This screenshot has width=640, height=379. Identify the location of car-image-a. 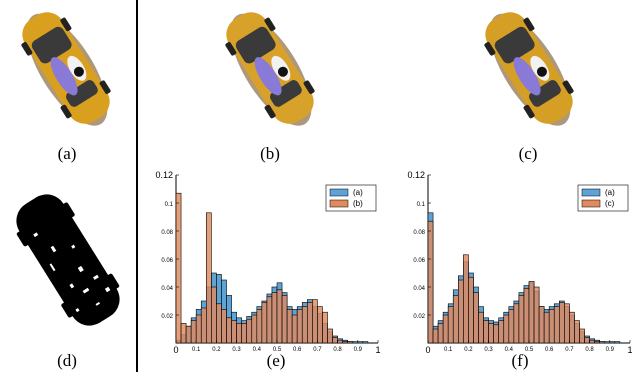
(66, 69).